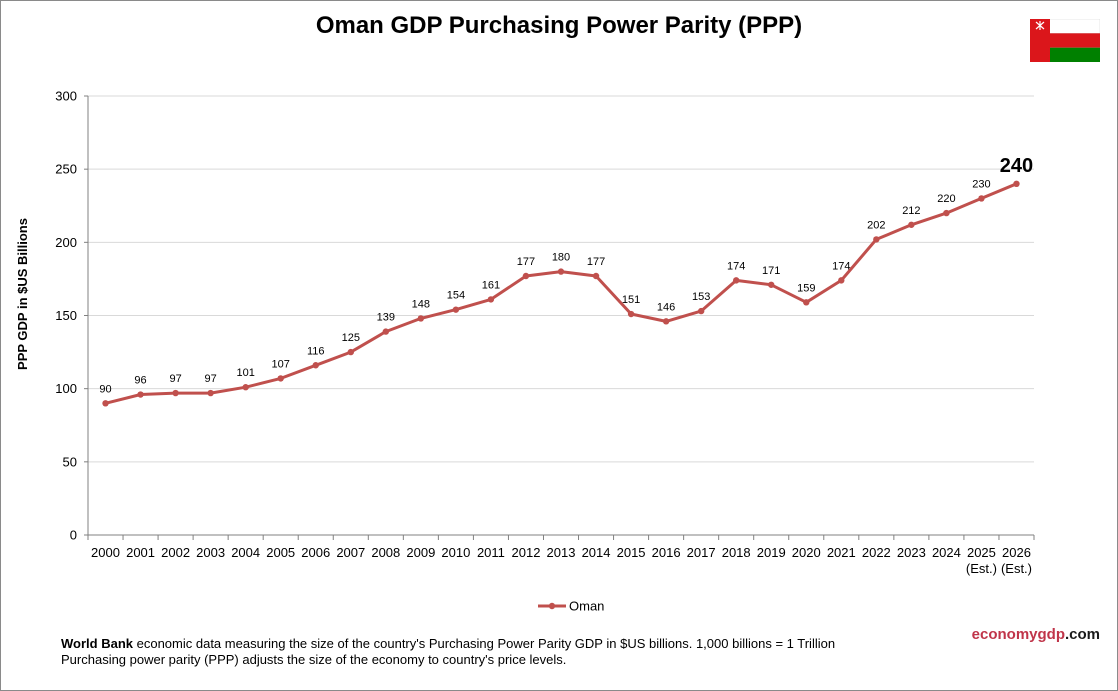  I want to click on x-tick-label: 2011, so click(491, 552).